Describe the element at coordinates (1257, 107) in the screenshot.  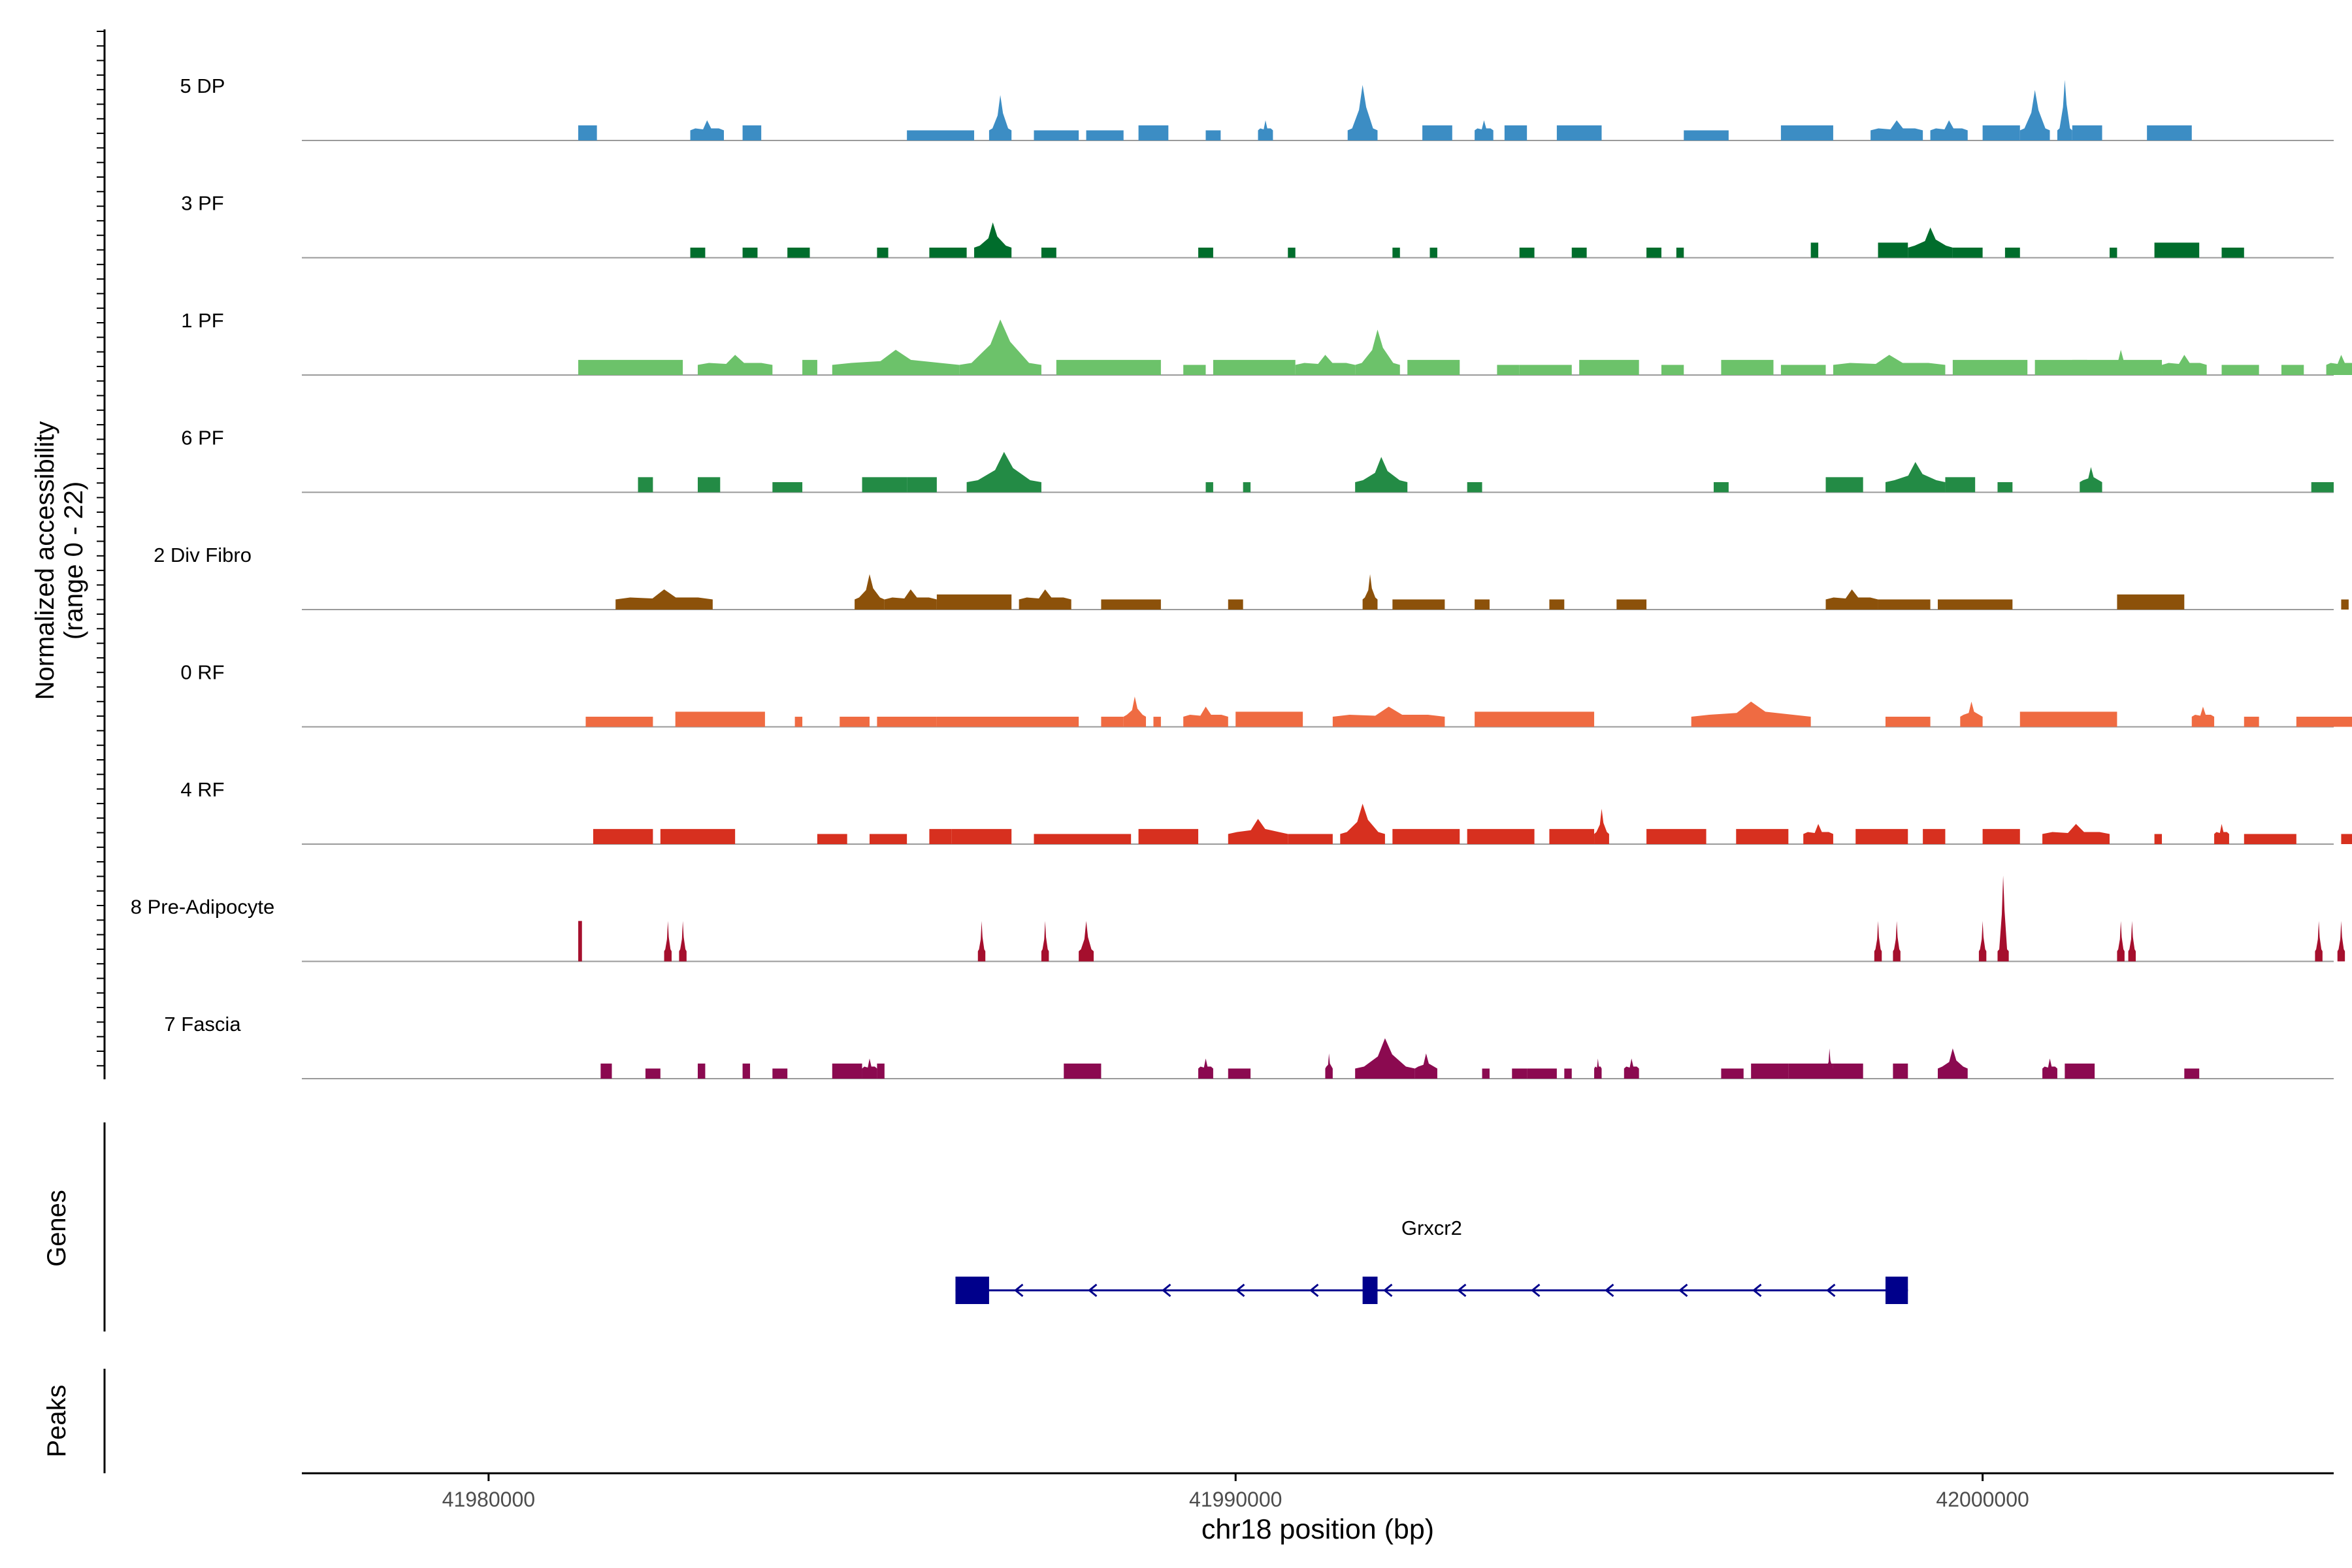
I see `track: 5 DP` at that location.